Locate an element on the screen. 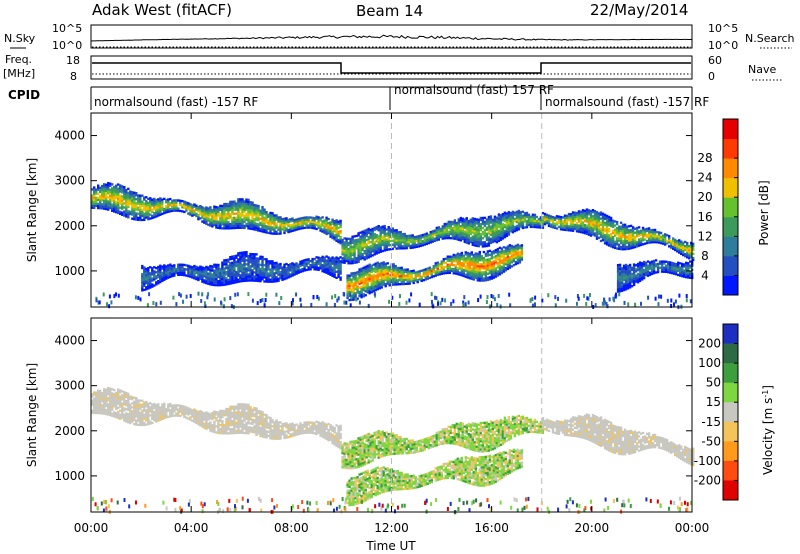 This screenshot has height=554, width=800. colorbar-tick-label: 12 is located at coordinates (704, 236).